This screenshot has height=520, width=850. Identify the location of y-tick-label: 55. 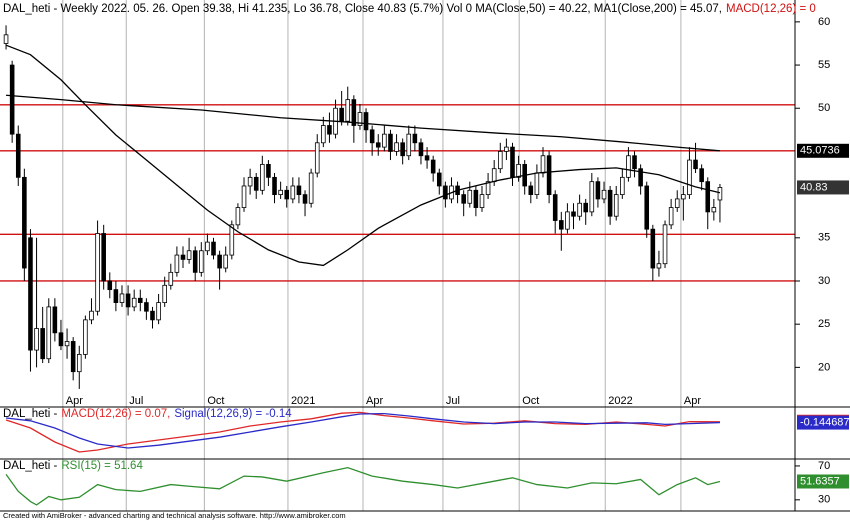
(824, 65).